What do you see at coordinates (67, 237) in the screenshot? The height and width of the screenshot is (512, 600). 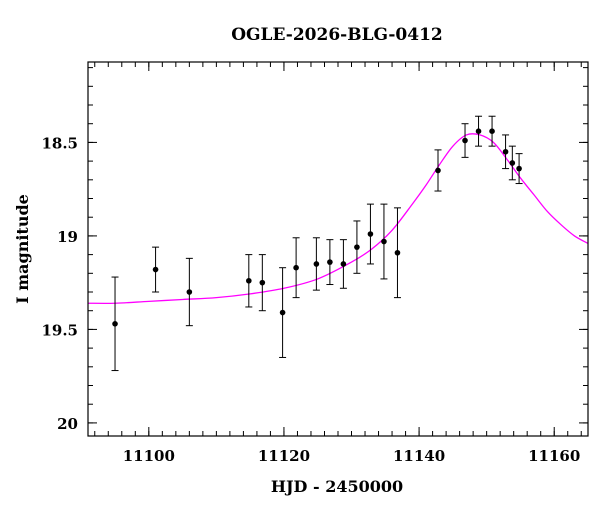 I see `y-tick-label: 19` at bounding box center [67, 237].